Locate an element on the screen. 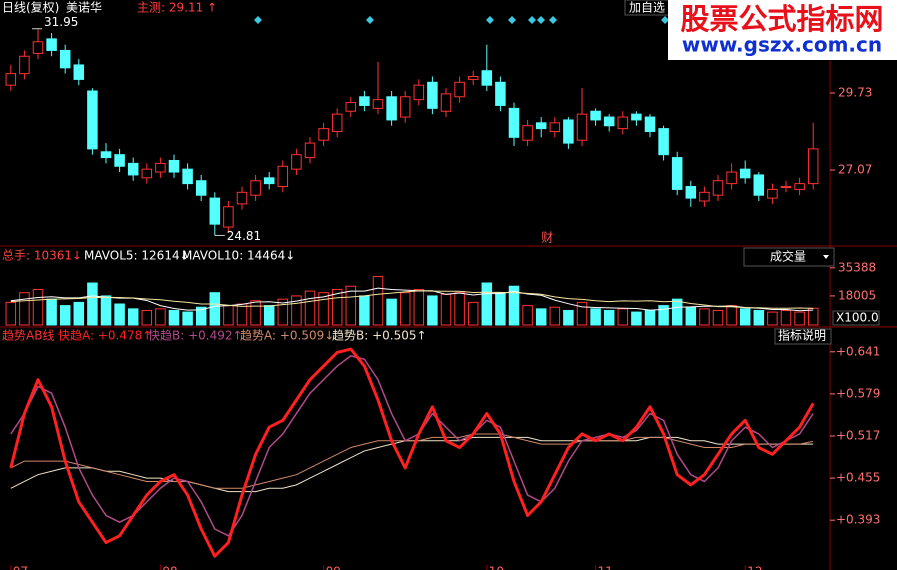  x-tick-label: 07 is located at coordinates (20, 567).